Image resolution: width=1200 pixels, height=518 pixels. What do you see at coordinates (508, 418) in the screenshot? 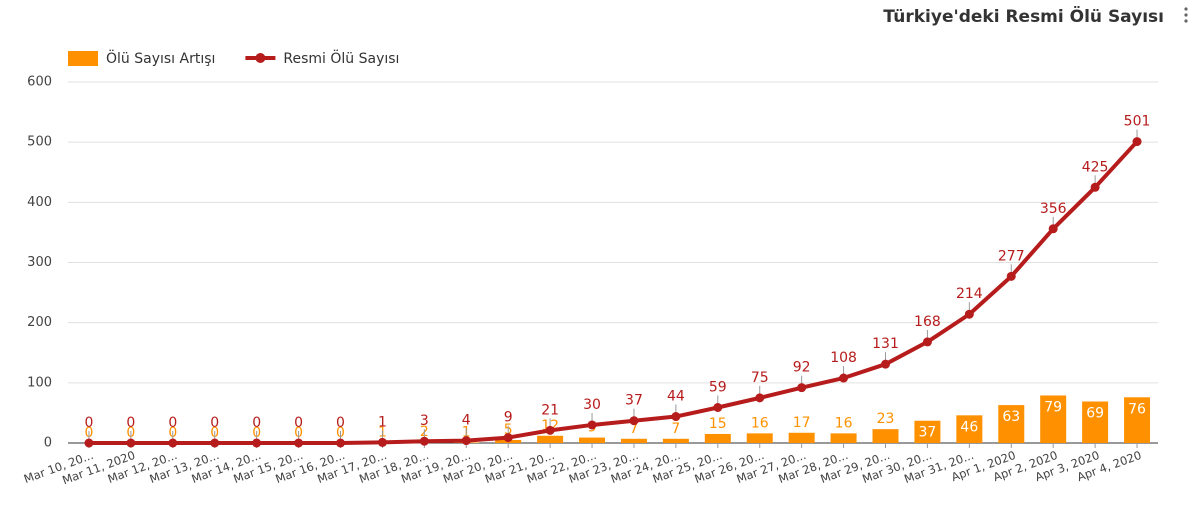
I see `point-value-label: 9` at bounding box center [508, 418].